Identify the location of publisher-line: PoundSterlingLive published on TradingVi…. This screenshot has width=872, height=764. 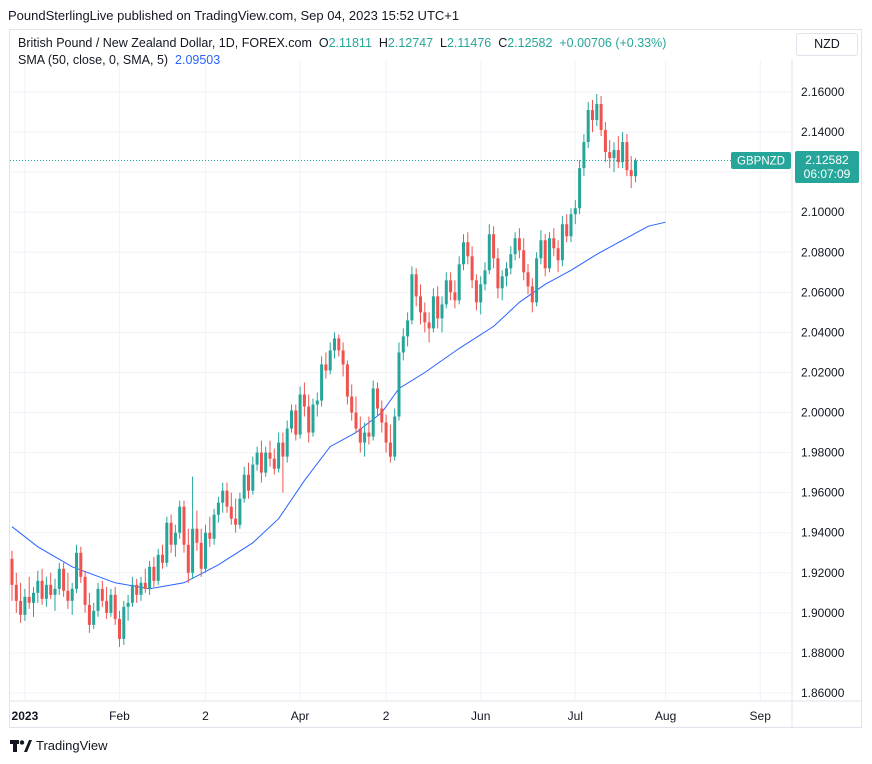
(234, 15).